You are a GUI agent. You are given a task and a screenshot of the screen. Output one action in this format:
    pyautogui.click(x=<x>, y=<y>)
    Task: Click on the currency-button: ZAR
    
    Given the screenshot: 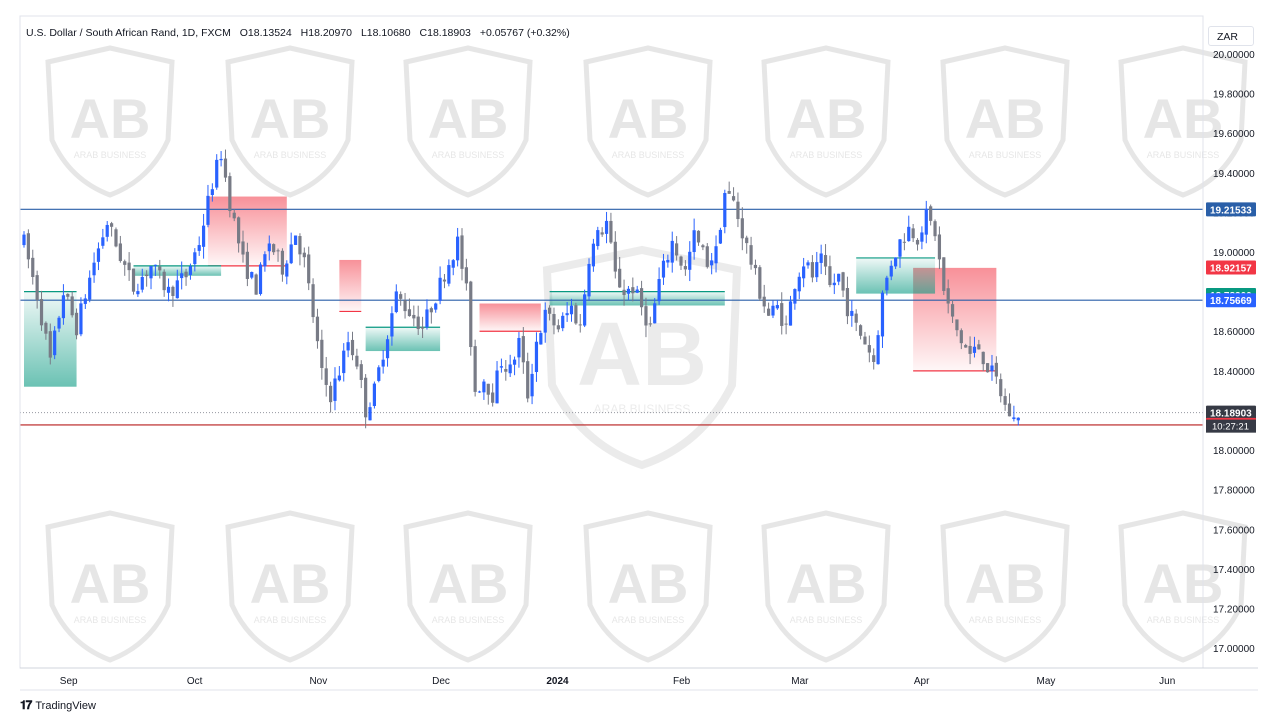 What is the action you would take?
    pyautogui.click(x=1231, y=36)
    